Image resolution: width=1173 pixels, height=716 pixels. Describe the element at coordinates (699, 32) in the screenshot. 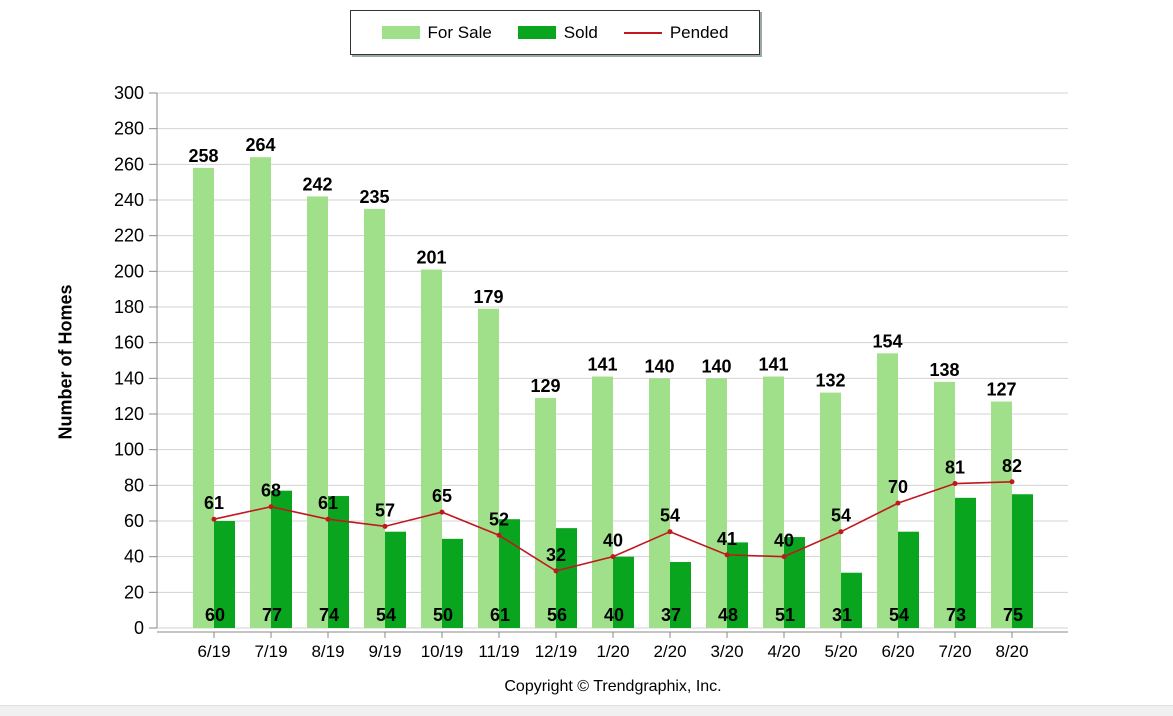

I see `legend-label-pended: Pended` at that location.